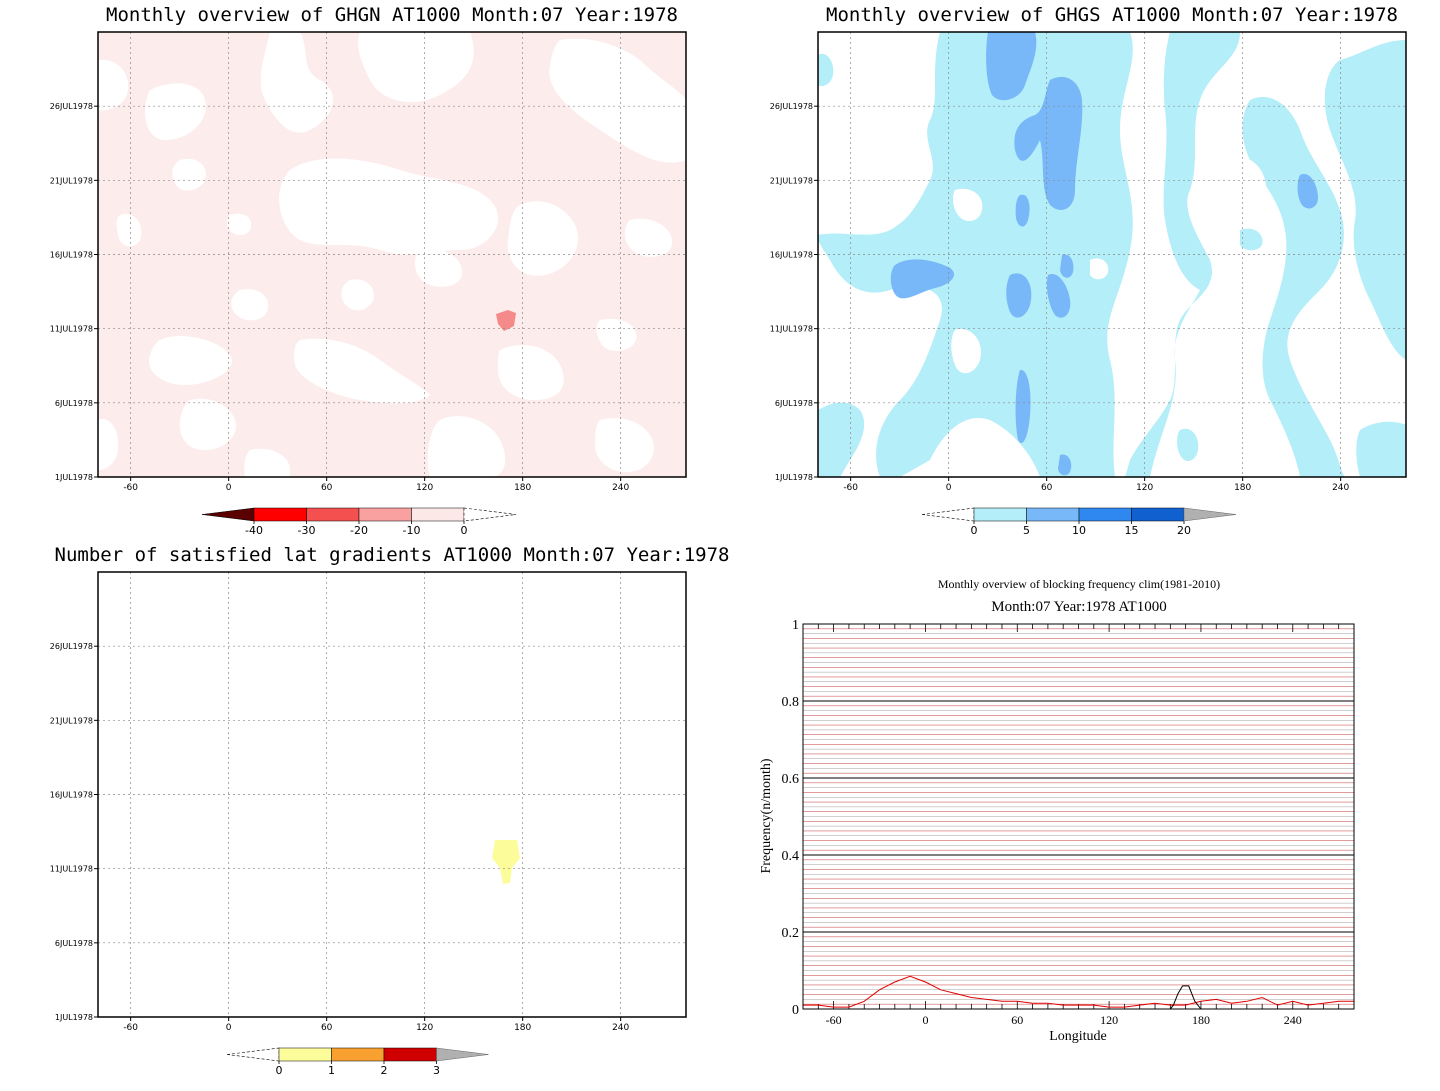 The image size is (1440, 1091). I want to click on blocking-y-tick-label: 0.4, so click(791, 856).